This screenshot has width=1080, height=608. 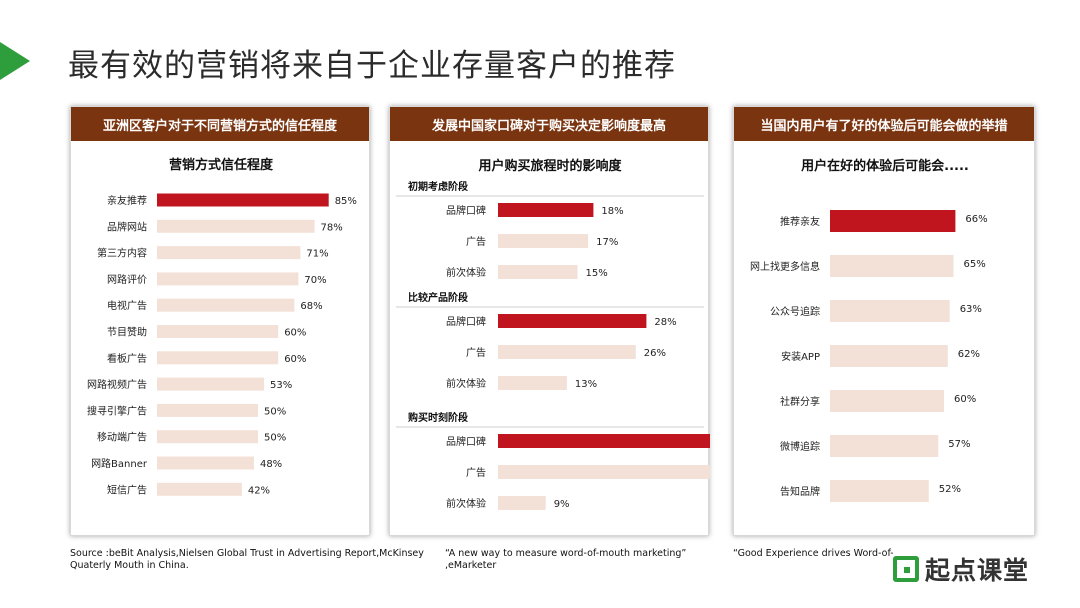 What do you see at coordinates (127, 200) in the screenshot?
I see `category-label: 亲友推荐` at bounding box center [127, 200].